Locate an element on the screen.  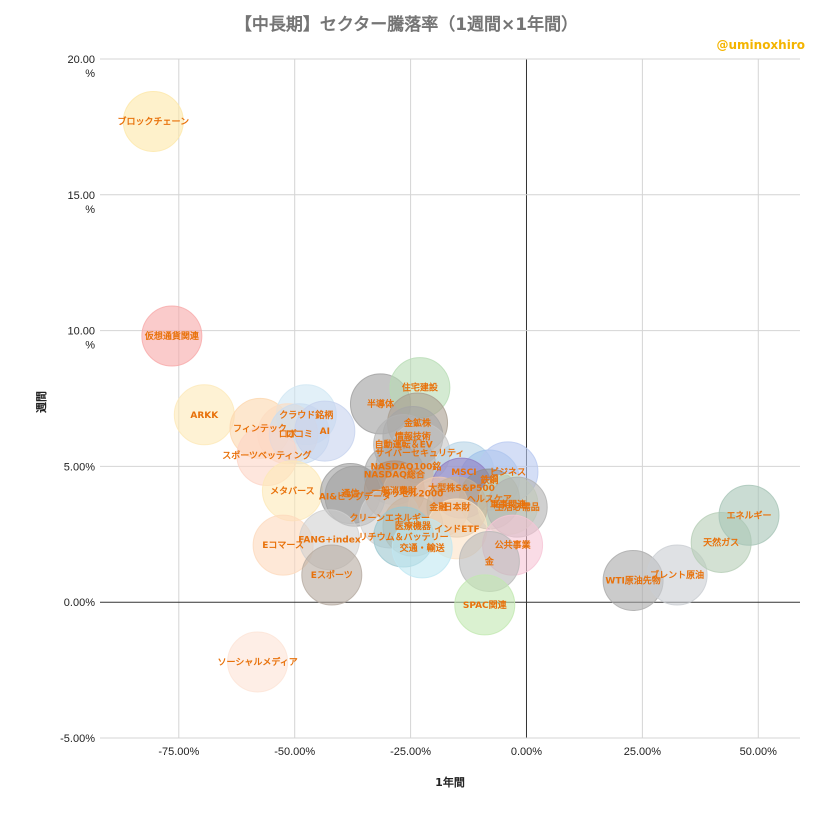
bubble-label: フィンテック is located at coordinates (260, 428).